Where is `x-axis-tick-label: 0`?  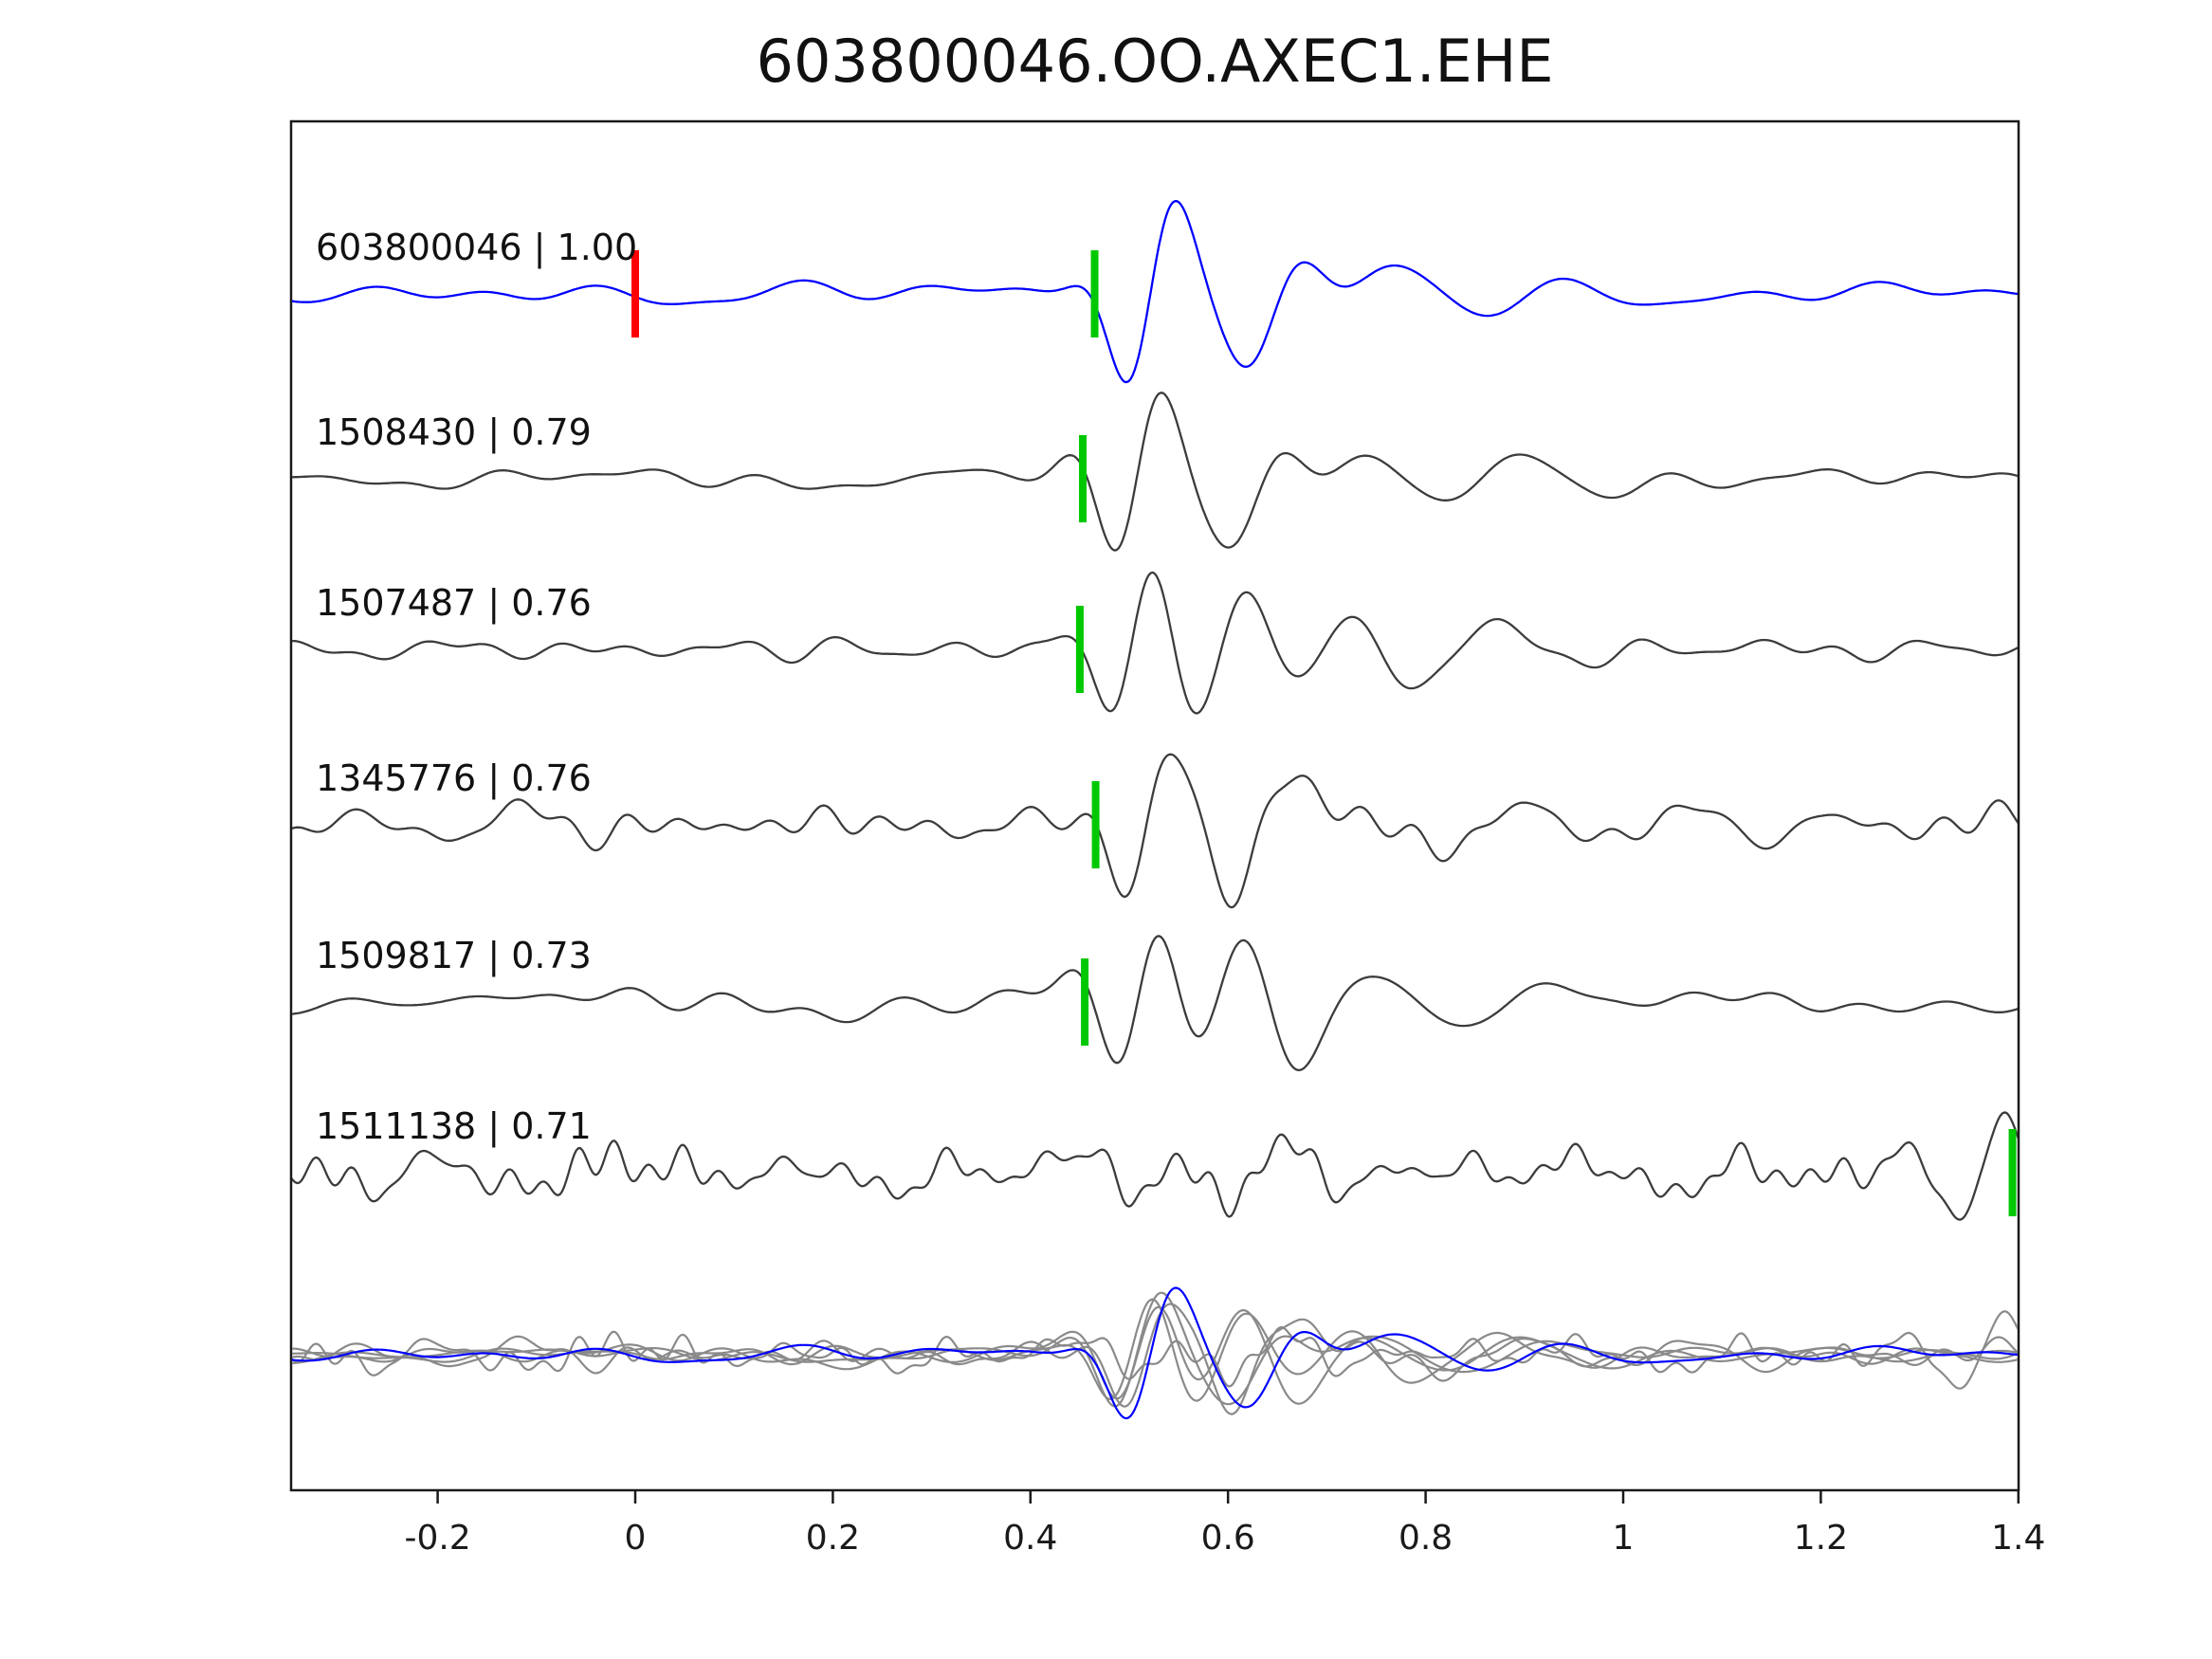 x-axis-tick-label: 0 is located at coordinates (636, 1538).